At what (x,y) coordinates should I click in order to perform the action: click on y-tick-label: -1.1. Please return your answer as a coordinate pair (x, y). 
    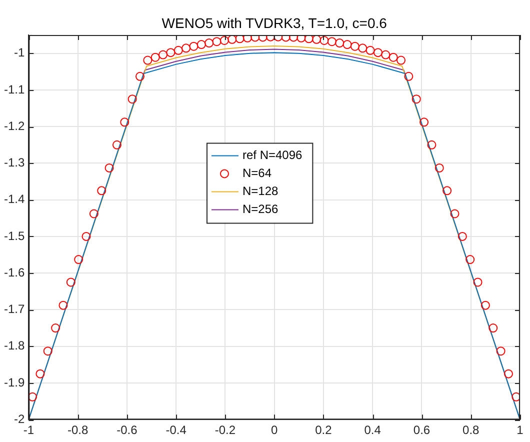
    Looking at the image, I should click on (14, 89).